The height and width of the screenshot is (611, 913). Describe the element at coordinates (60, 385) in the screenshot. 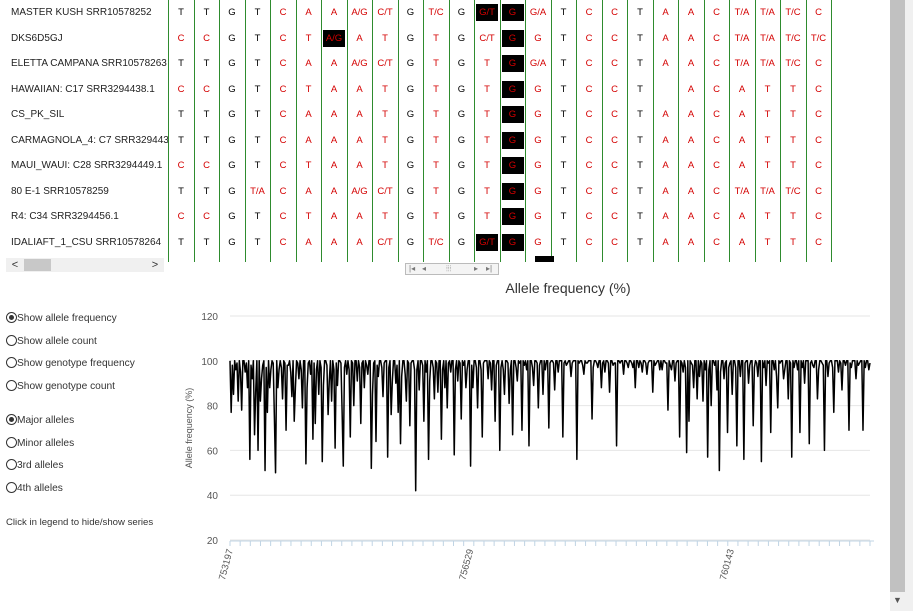

I see `option-show-genotype-count: Show genotype count` at that location.